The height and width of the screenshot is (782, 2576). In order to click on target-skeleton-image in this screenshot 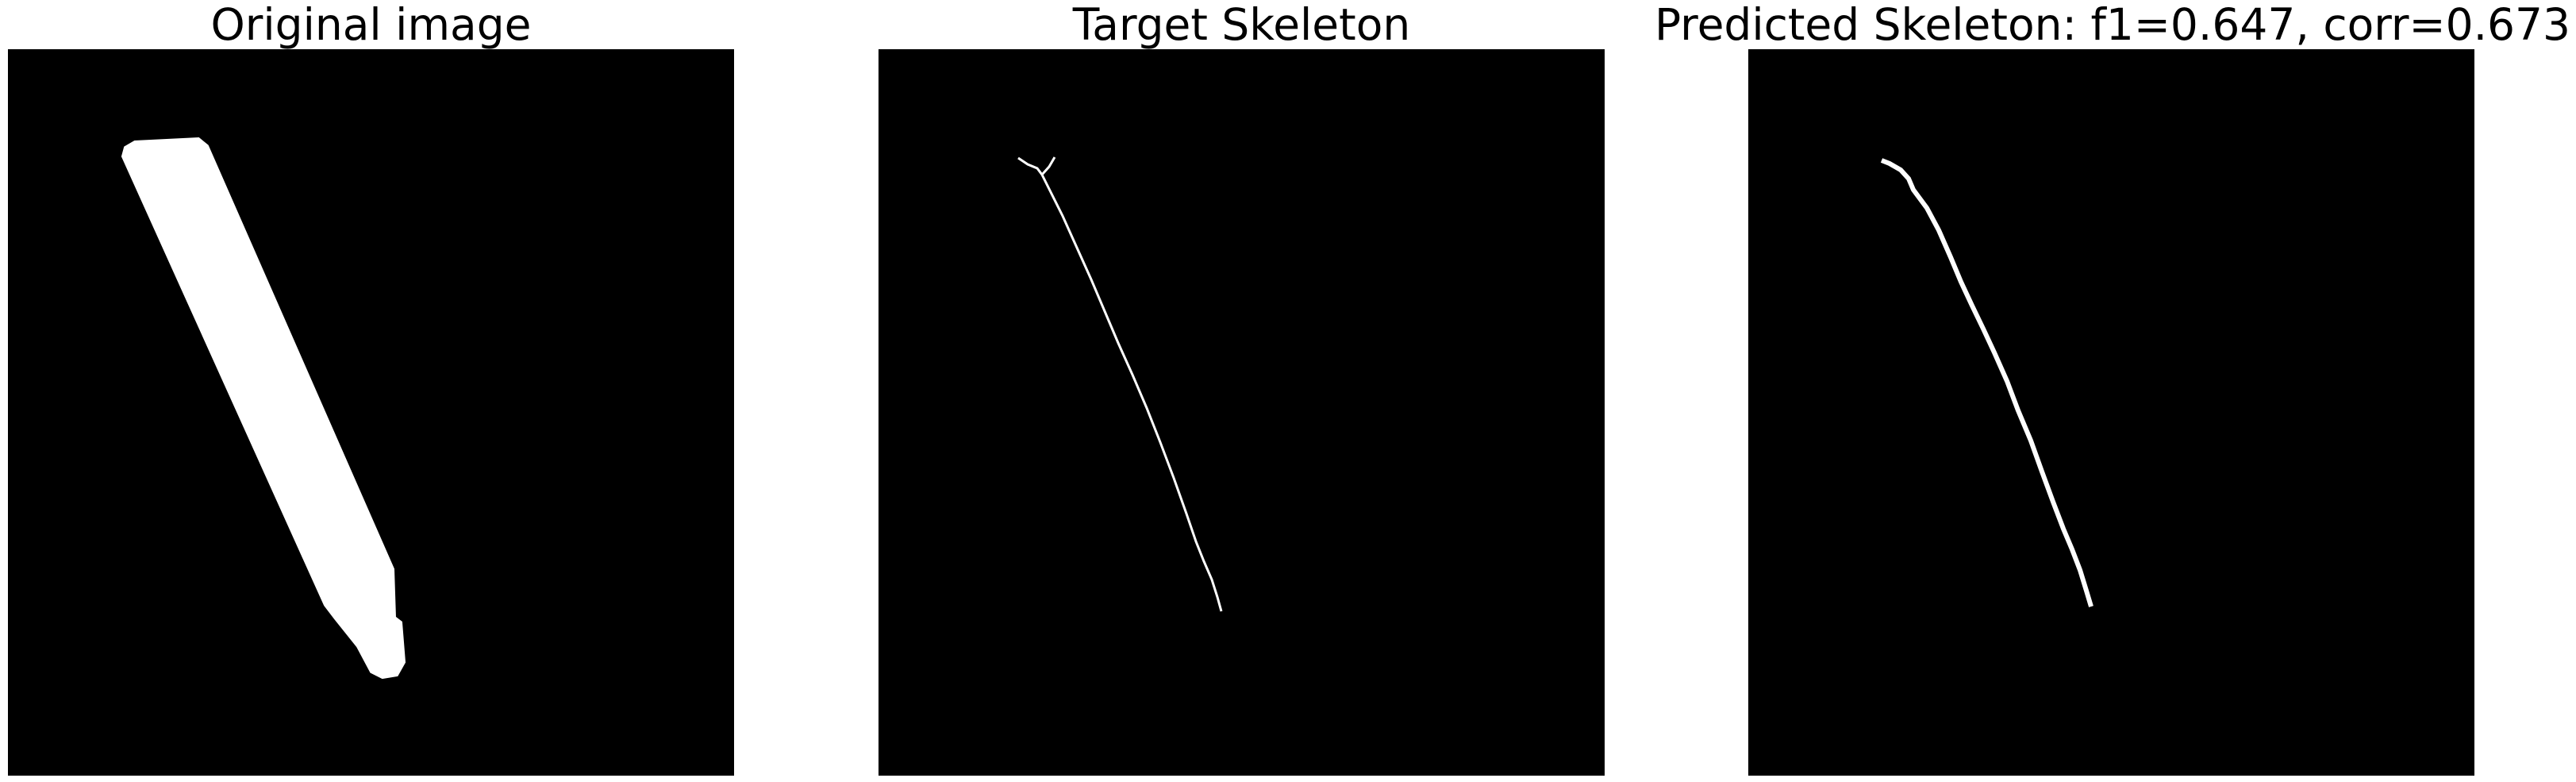, I will do `click(1120, 384)`.